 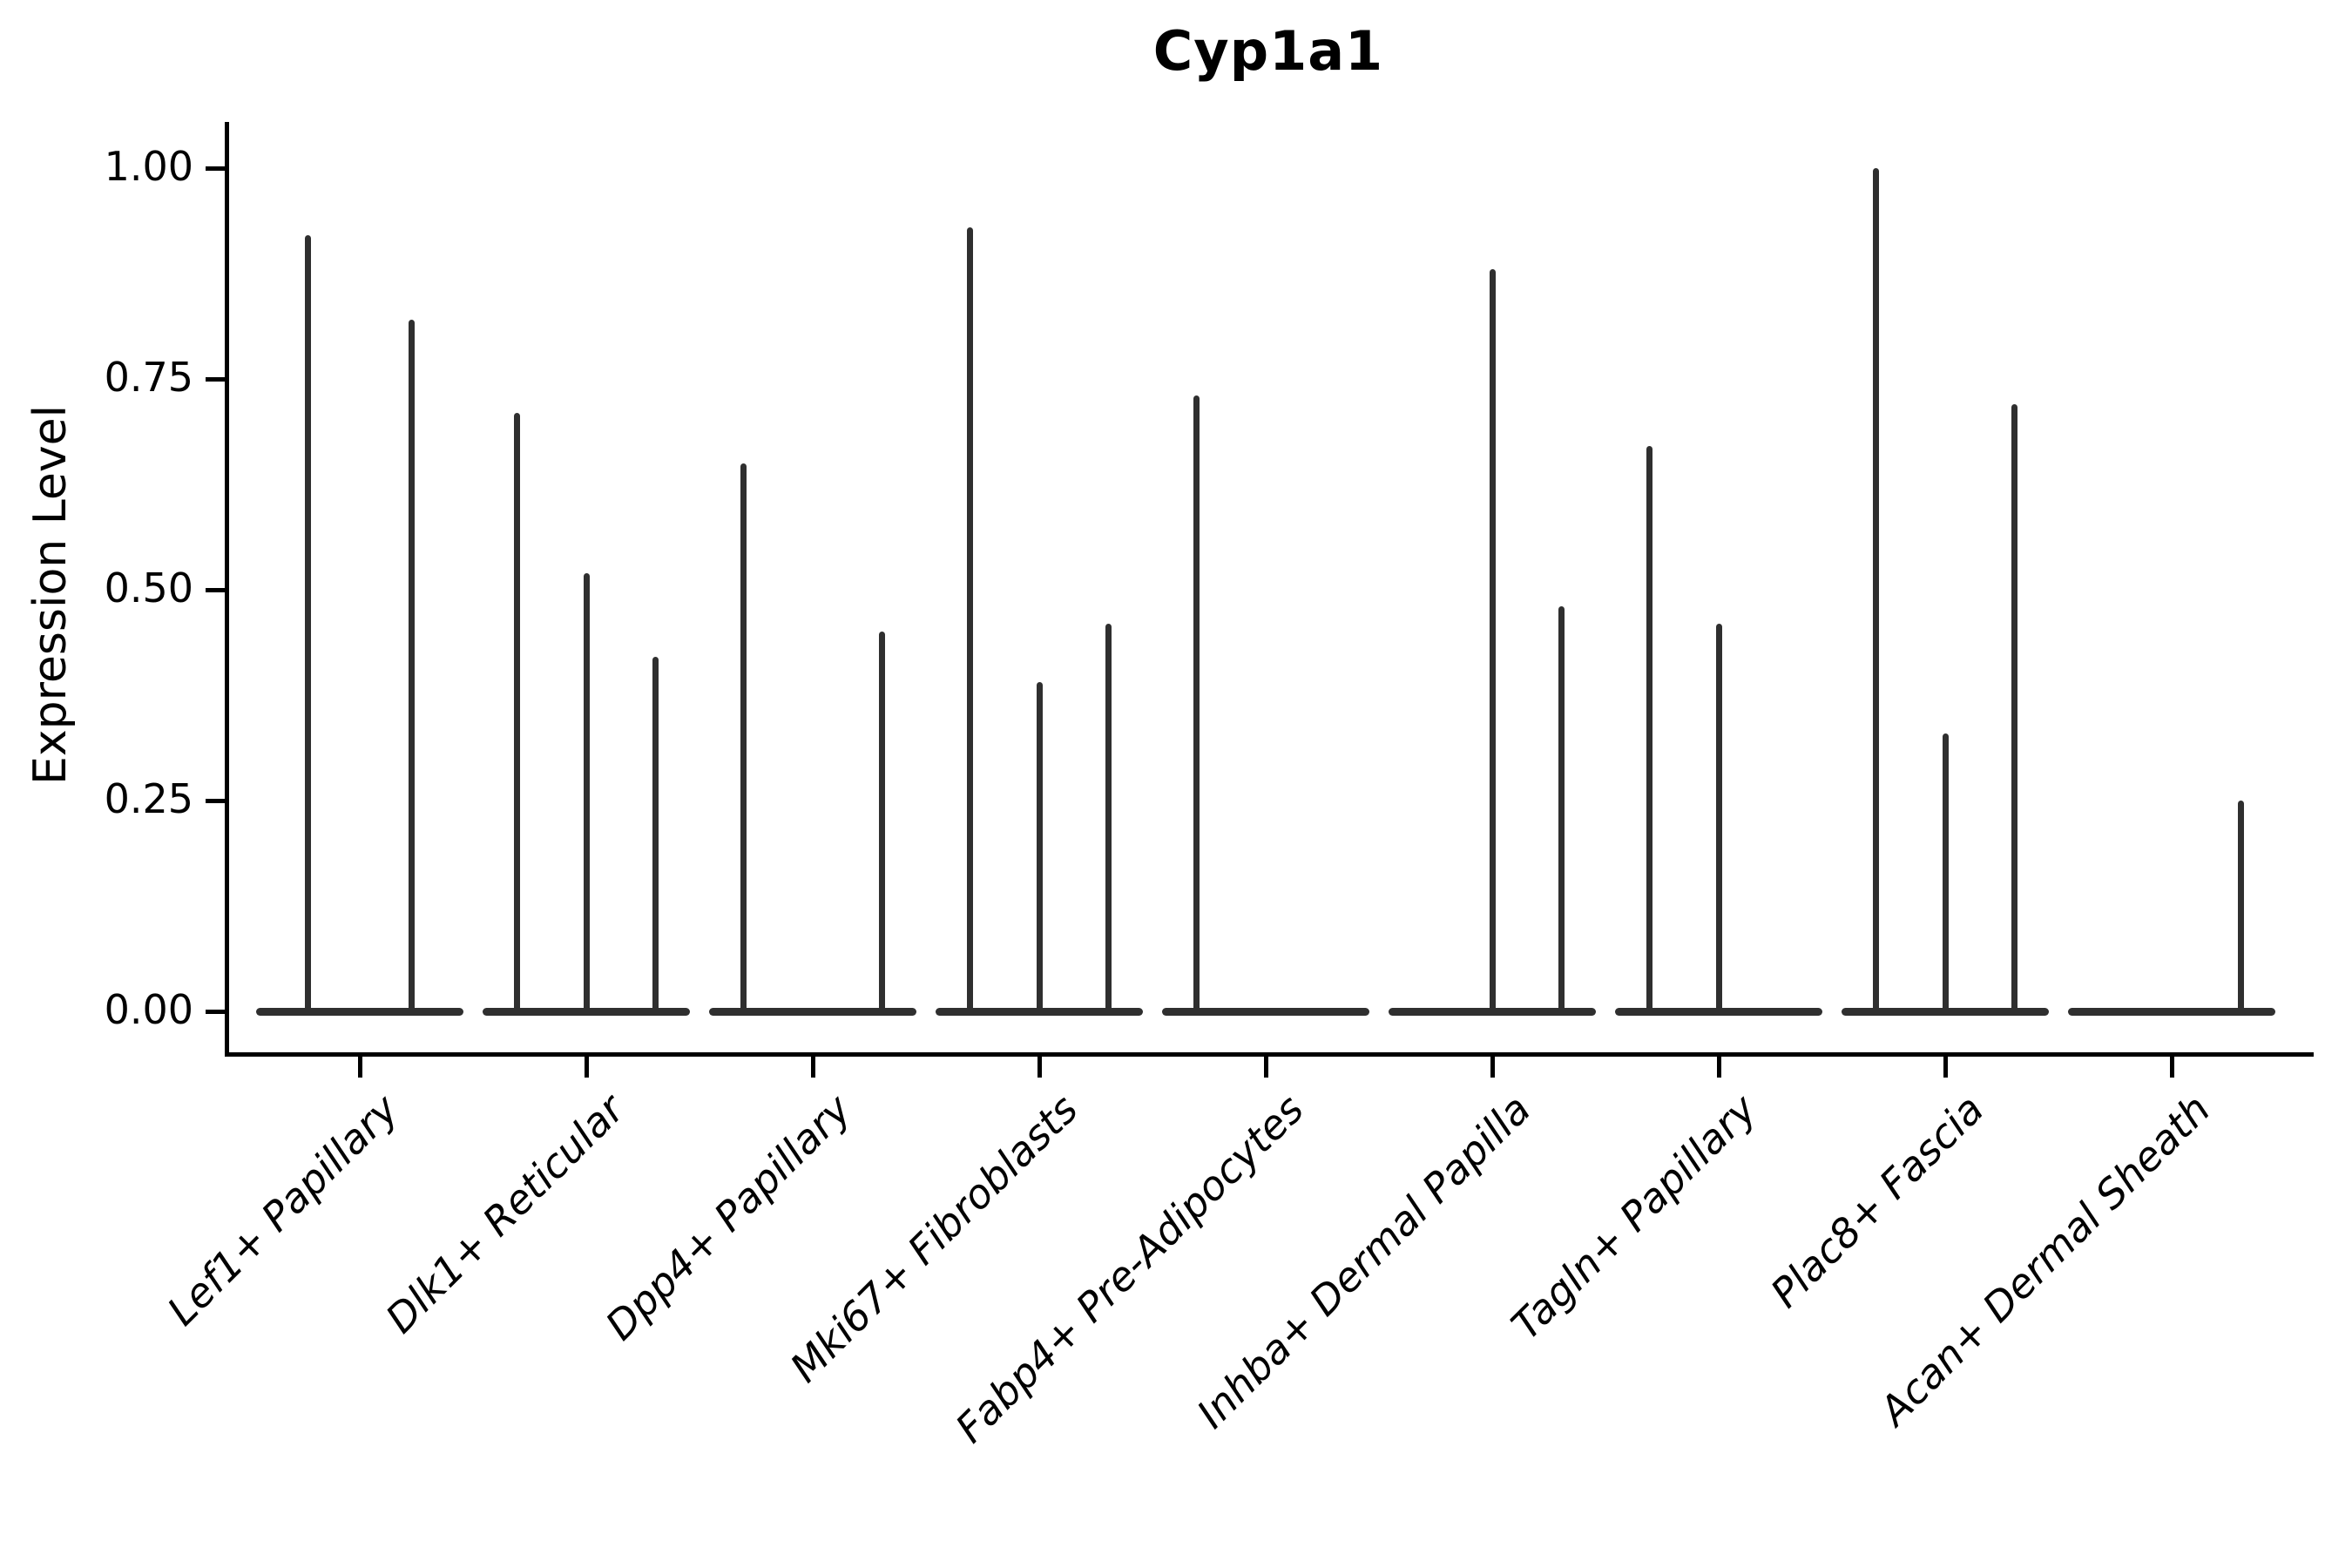 I want to click on x-category-label: Tagln+ Papillary, so click(x=1634, y=1217).